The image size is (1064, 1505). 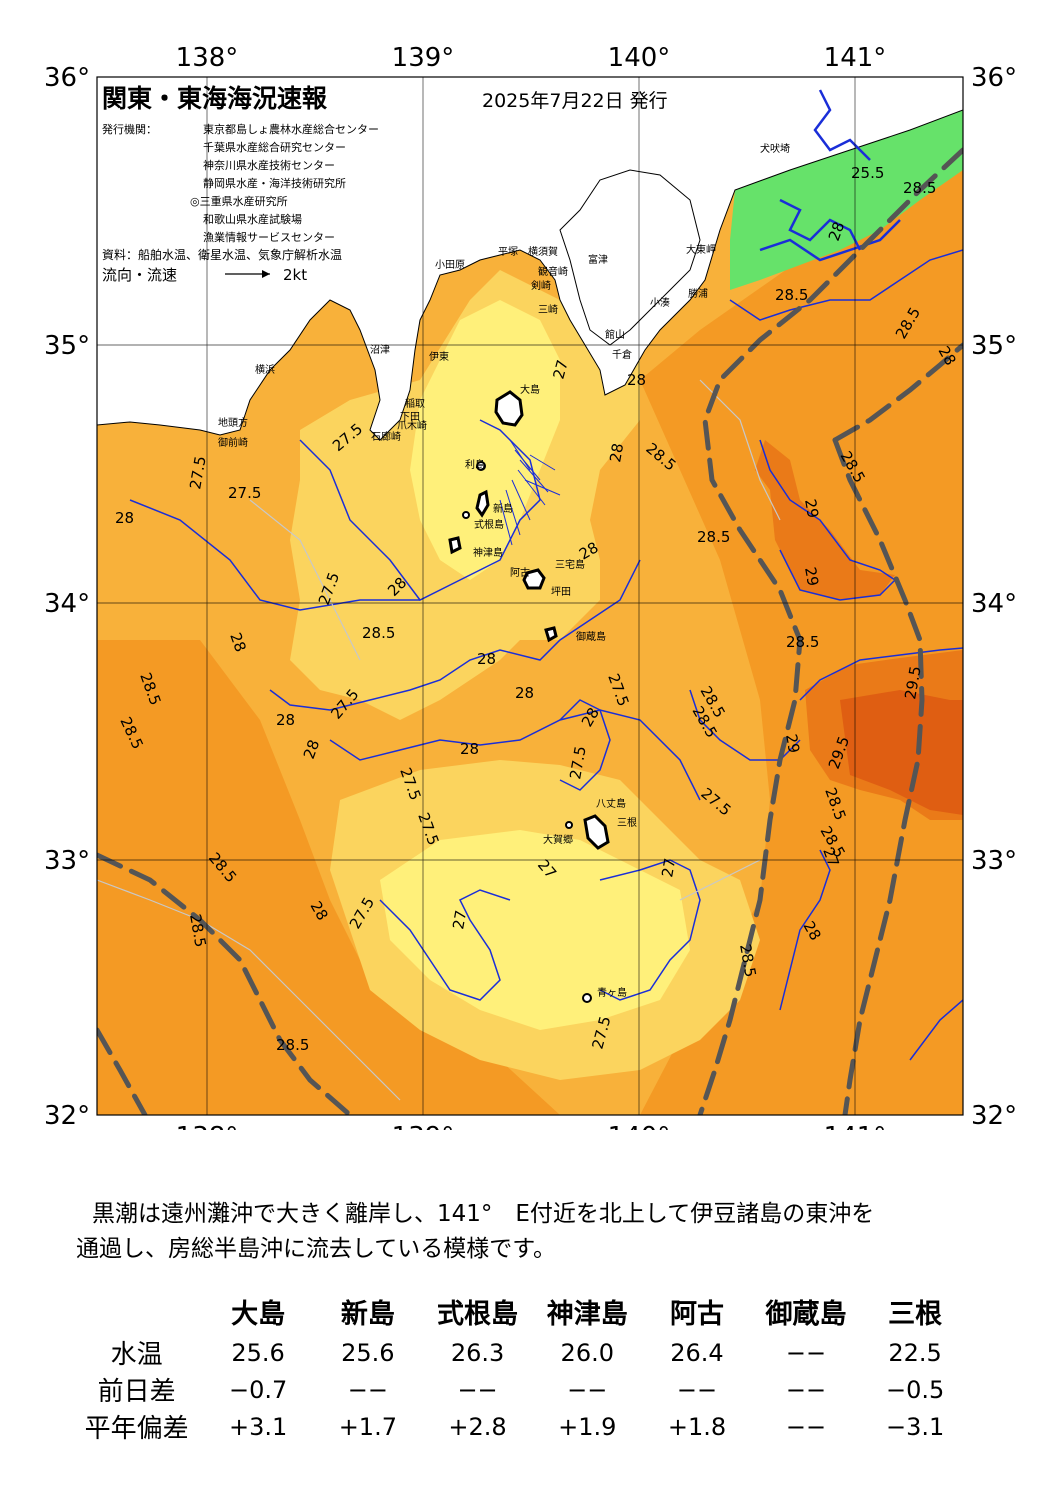 I want to click on data-source: 資料：船舶水温、衛星水温、気象庁解析水温, so click(x=222, y=254).